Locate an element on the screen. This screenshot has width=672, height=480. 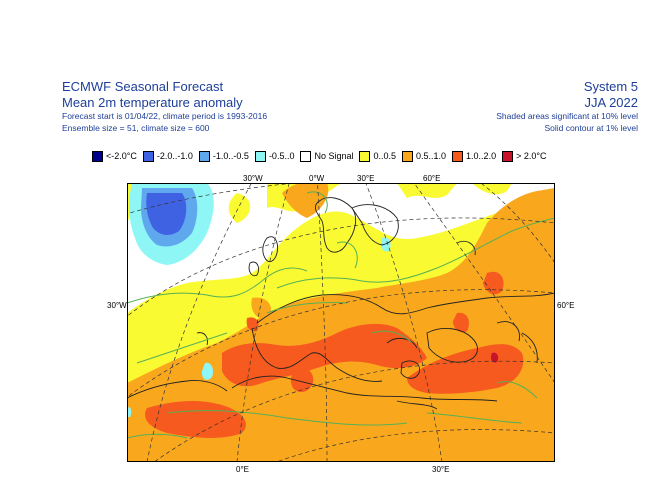
legend-item: 0.5..1.0 is located at coordinates (424, 156).